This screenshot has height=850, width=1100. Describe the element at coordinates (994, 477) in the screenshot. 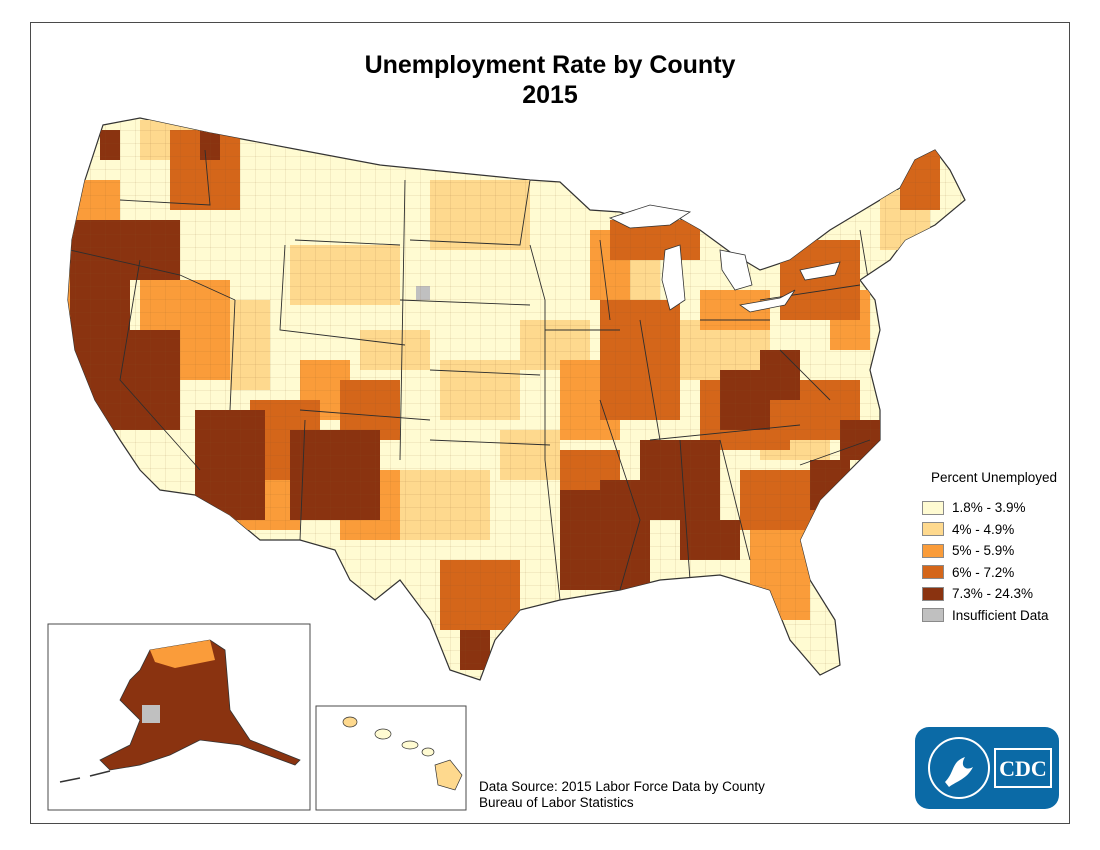

I see `legend-title: Percent Unemployed` at that location.